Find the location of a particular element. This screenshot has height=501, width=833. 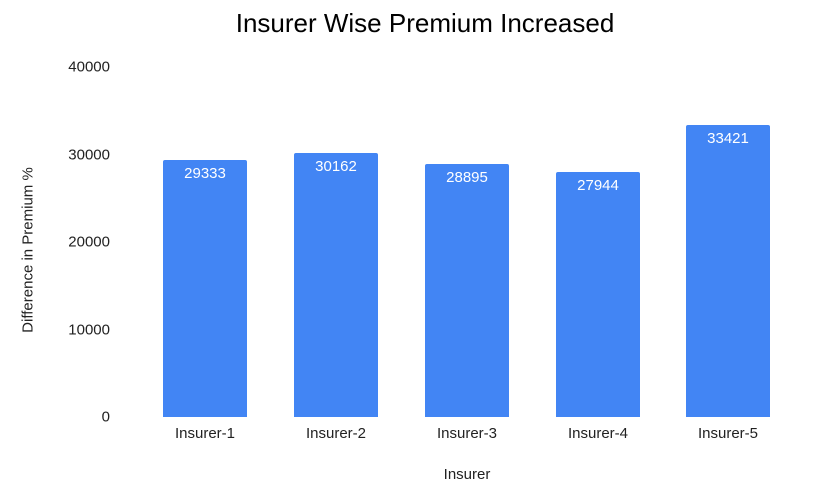

bar-value-label: 33421 is located at coordinates (728, 138).